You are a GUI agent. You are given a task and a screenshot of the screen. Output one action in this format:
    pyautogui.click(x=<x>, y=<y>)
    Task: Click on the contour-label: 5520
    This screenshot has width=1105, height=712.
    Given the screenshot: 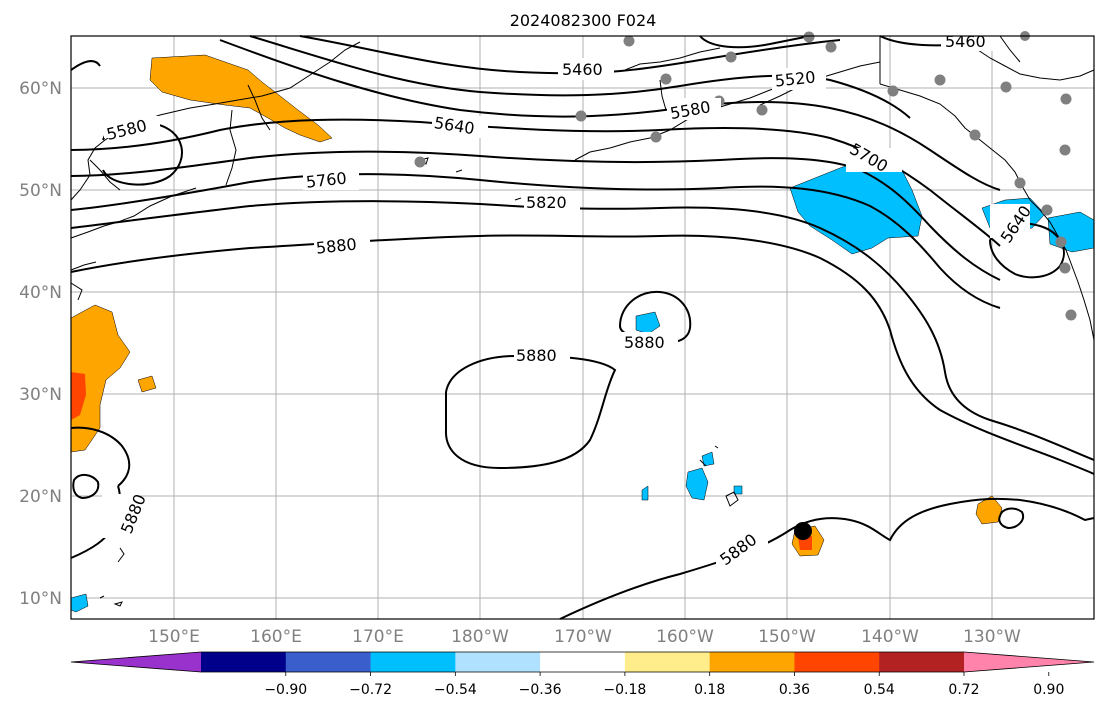 What is the action you would take?
    pyautogui.click(x=795, y=78)
    